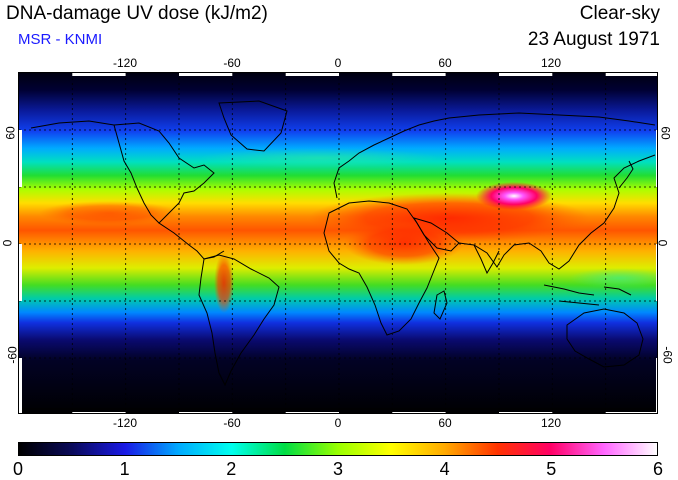  Describe the element at coordinates (338, 63) in the screenshot. I see `lon-label-top-0: 0` at that location.